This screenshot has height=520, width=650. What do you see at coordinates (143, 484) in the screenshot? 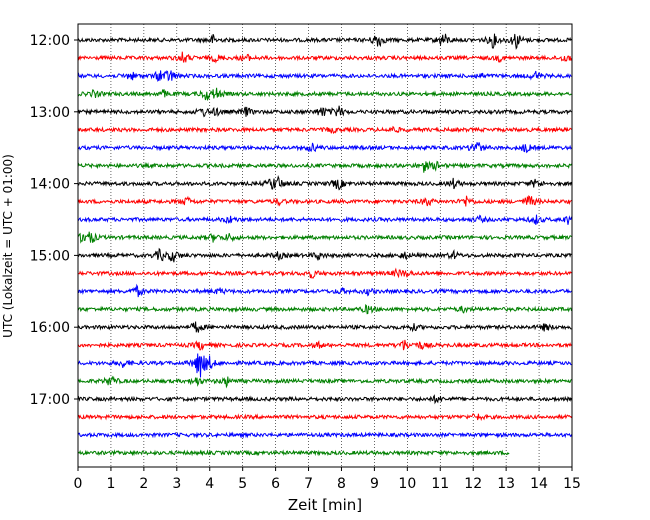
I see `x-tick-label: 2` at bounding box center [143, 484].